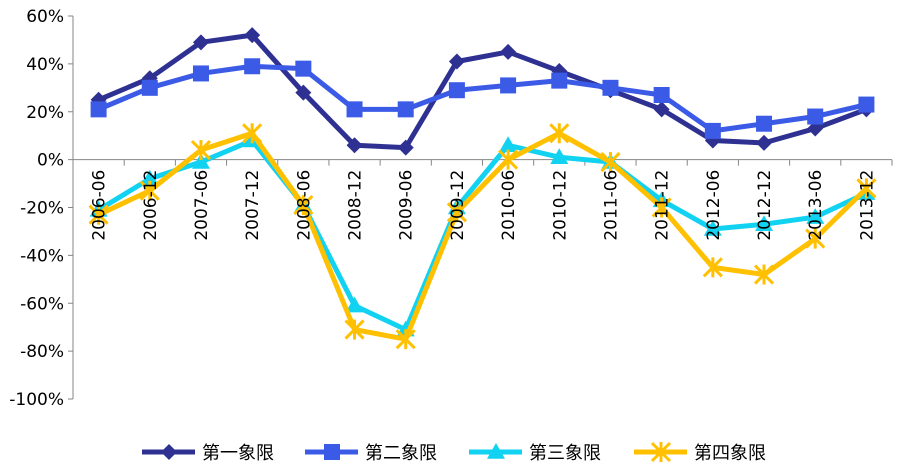  I want to click on legend-label: 第二象限, so click(401, 453).